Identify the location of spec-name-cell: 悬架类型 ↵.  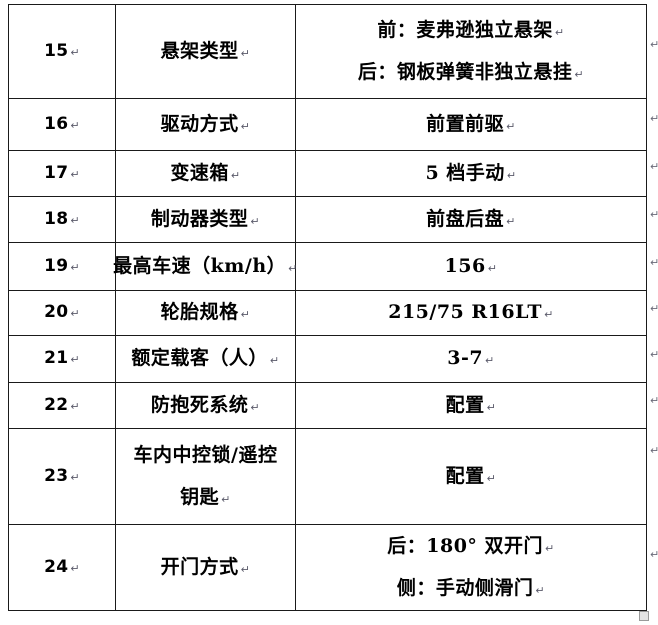
(205, 51).